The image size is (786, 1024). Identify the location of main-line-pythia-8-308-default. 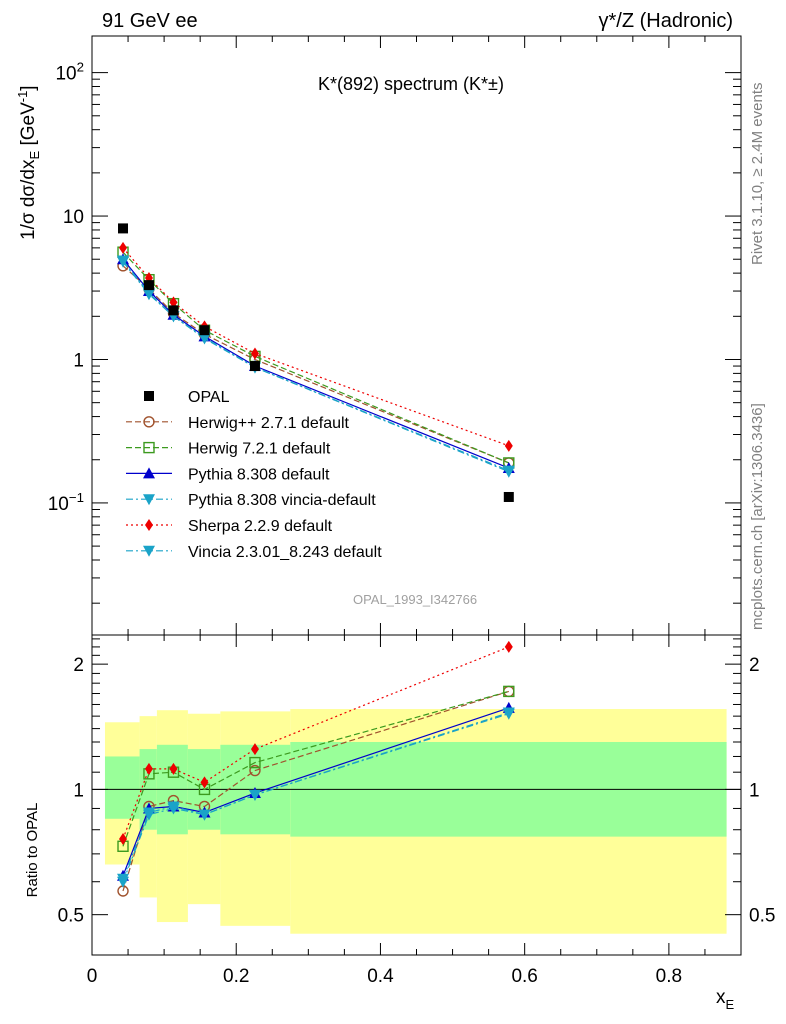
(316, 363).